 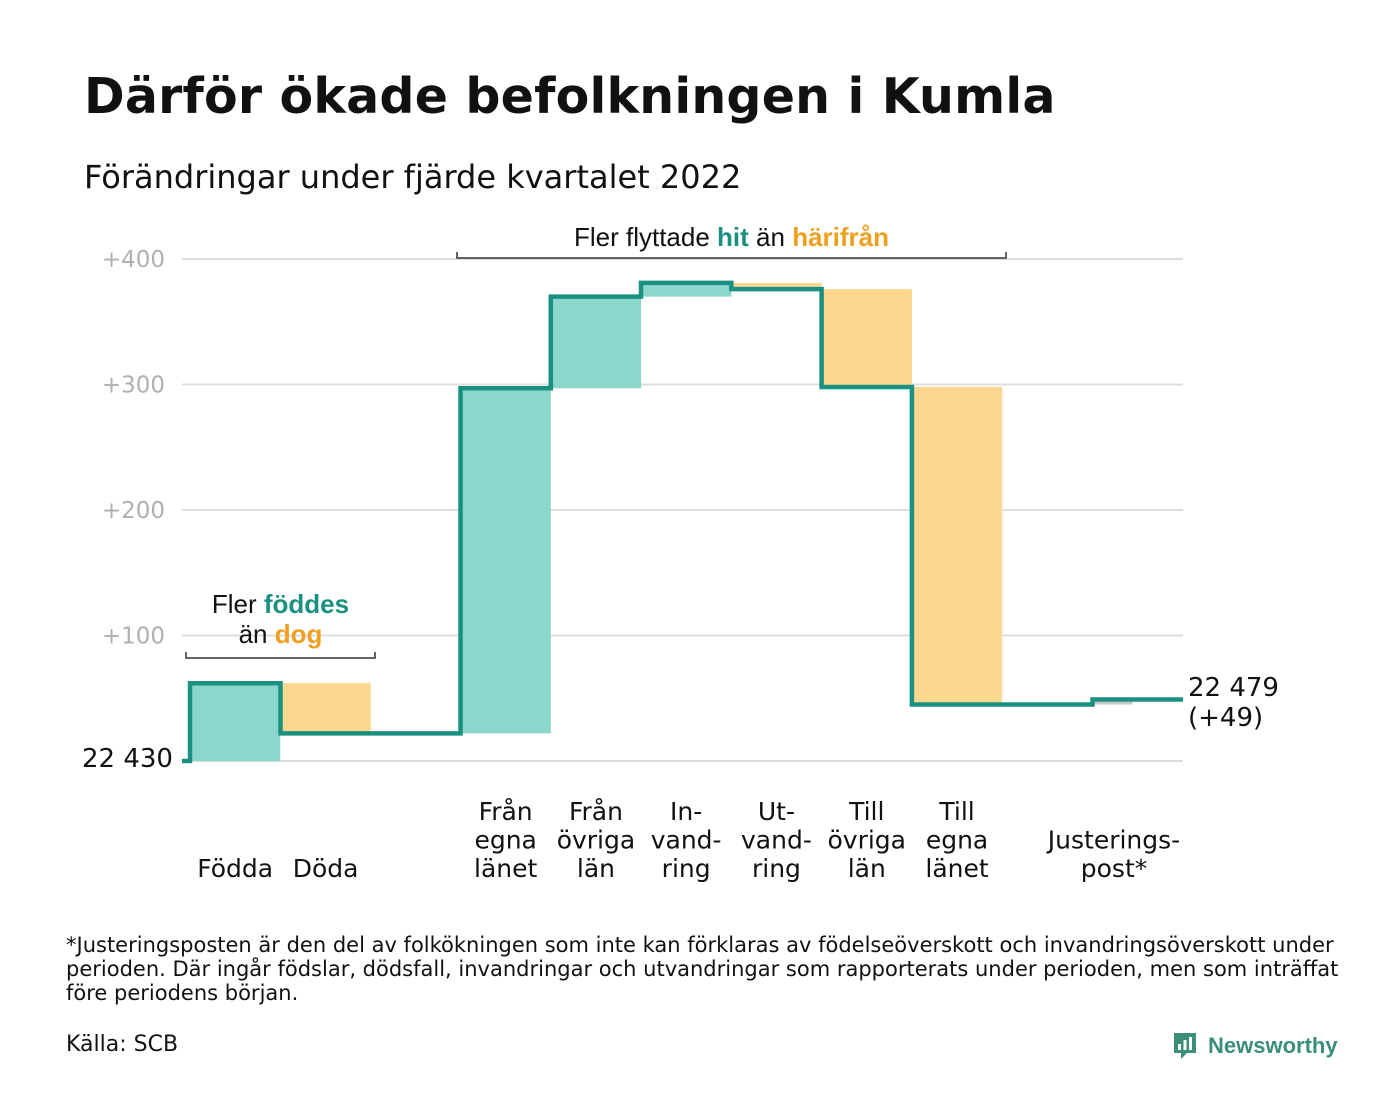 I want to click on y-tick-label: +200, so click(x=133, y=511).